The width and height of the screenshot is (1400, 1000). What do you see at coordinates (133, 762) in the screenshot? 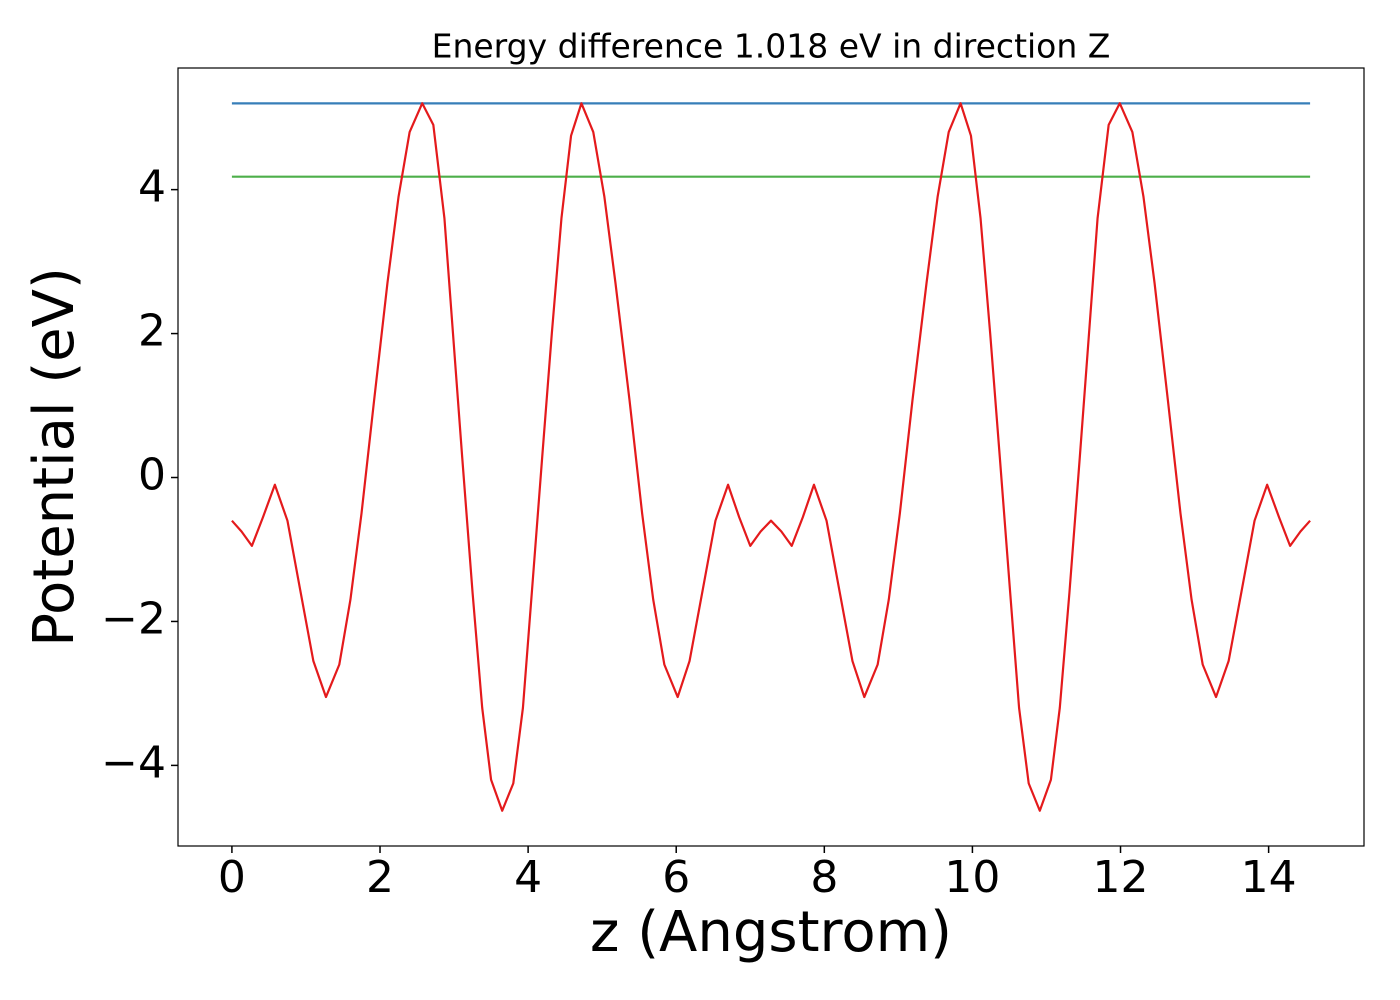
I see `y-tick-label: −4` at bounding box center [133, 762].